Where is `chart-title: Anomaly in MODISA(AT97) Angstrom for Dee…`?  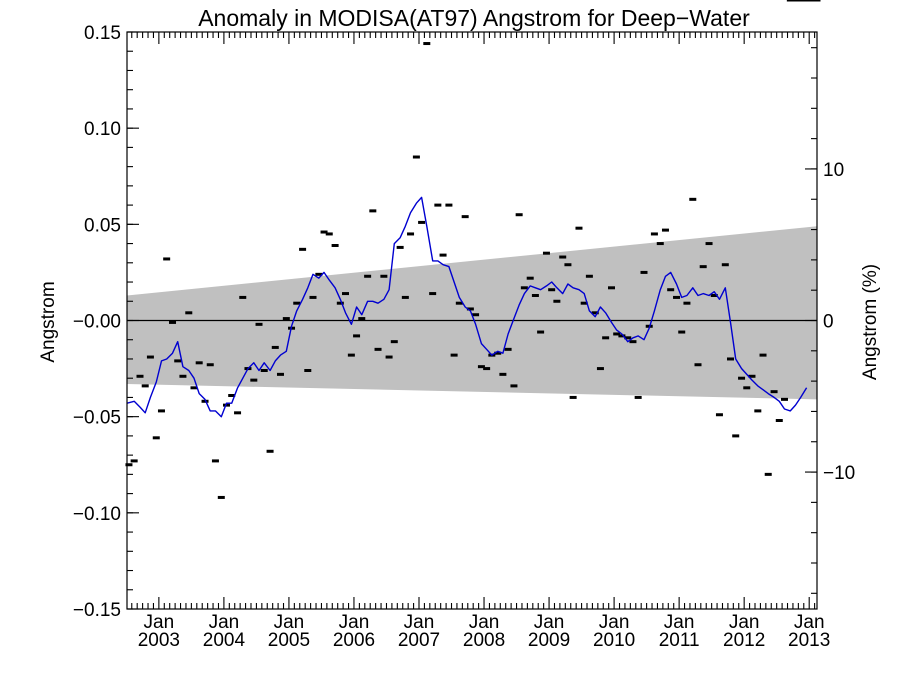 chart-title: Anomaly in MODISA(AT97) Angstrom for Dee… is located at coordinates (474, 18).